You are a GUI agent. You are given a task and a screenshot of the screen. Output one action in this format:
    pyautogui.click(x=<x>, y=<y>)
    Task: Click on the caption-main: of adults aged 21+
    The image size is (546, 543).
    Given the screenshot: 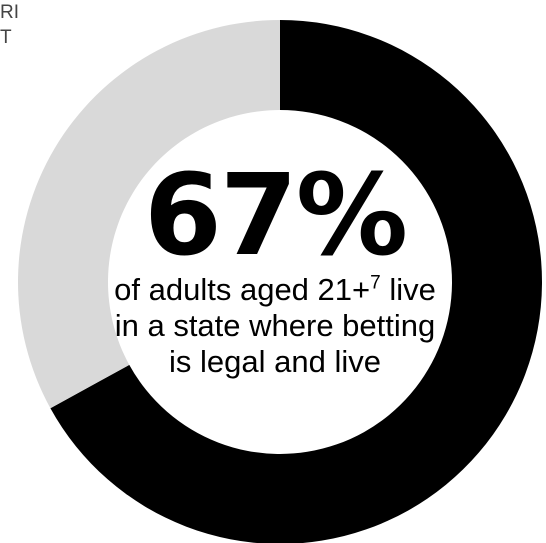 What is the action you would take?
    pyautogui.click(x=242, y=289)
    